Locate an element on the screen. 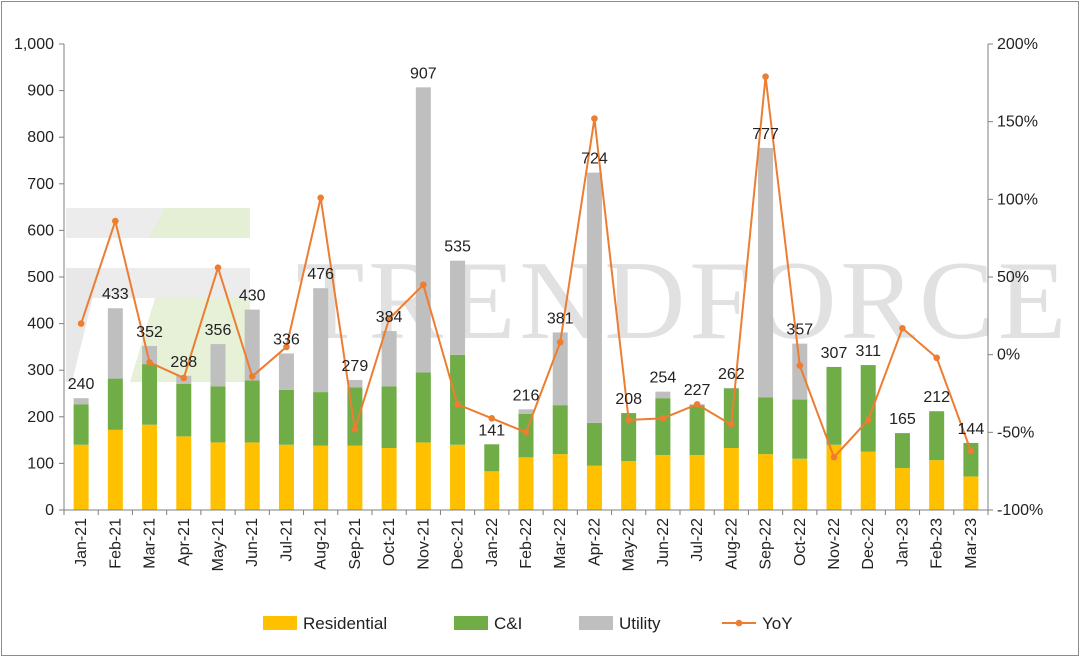 This screenshot has height=657, width=1080. total-label-sep-21: 279 is located at coordinates (355, 366).